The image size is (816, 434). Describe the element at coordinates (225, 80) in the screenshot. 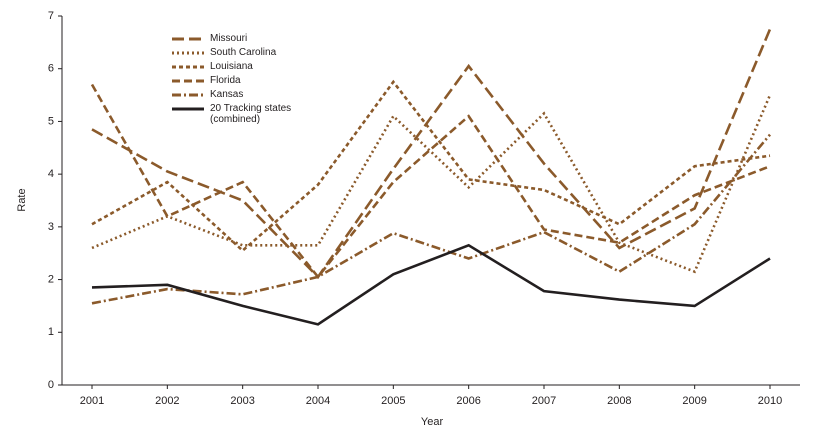

I see `legend-label: Florida` at that location.